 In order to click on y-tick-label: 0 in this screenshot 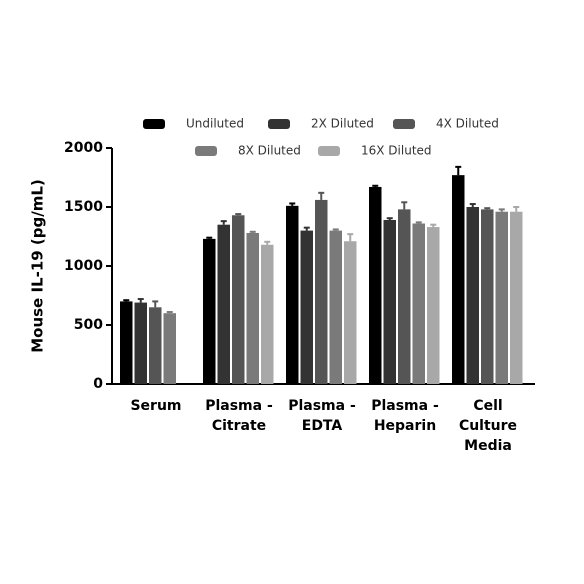, I will do `click(98, 384)`.